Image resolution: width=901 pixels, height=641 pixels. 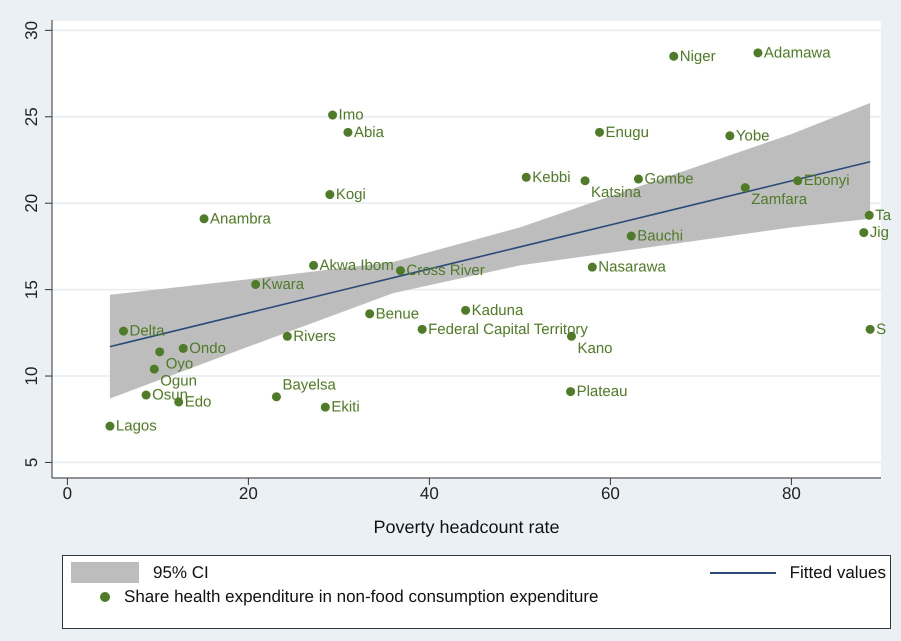 I want to click on annotation: Bauchi, so click(x=660, y=236).